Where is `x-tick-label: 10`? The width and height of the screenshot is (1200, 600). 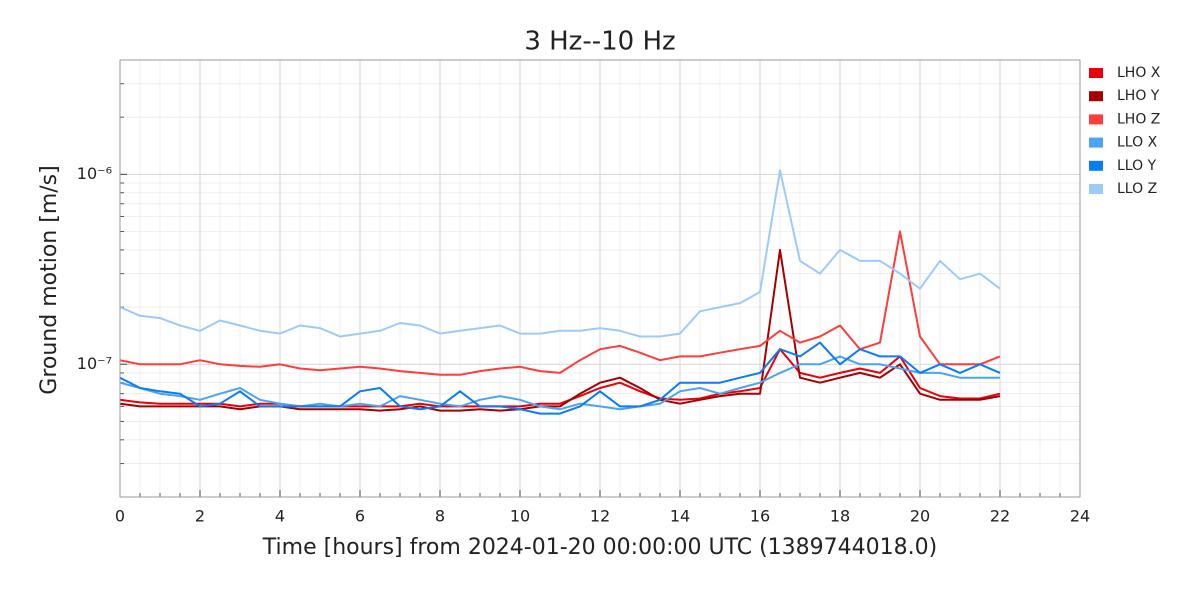 x-tick-label: 10 is located at coordinates (520, 516).